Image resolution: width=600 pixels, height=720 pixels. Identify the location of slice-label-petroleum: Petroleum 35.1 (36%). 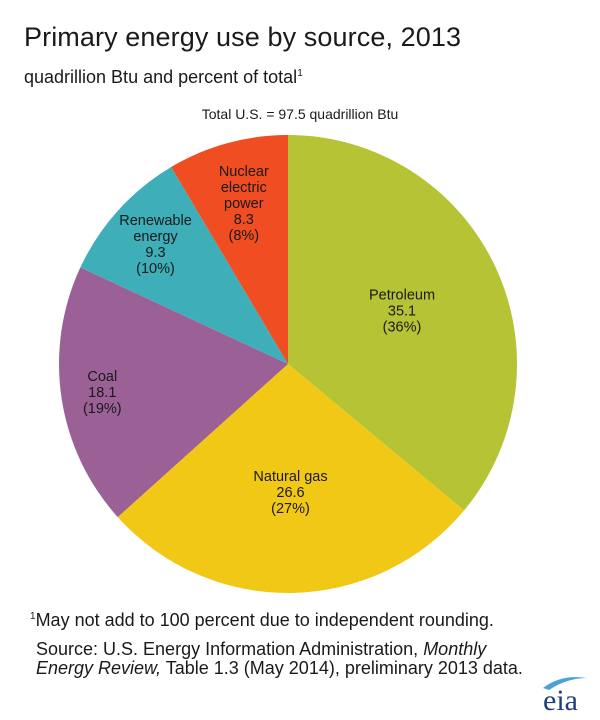
(402, 312).